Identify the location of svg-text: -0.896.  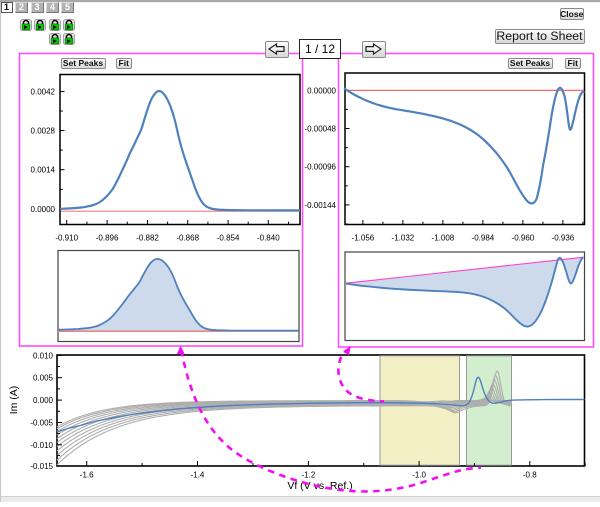
(107, 238).